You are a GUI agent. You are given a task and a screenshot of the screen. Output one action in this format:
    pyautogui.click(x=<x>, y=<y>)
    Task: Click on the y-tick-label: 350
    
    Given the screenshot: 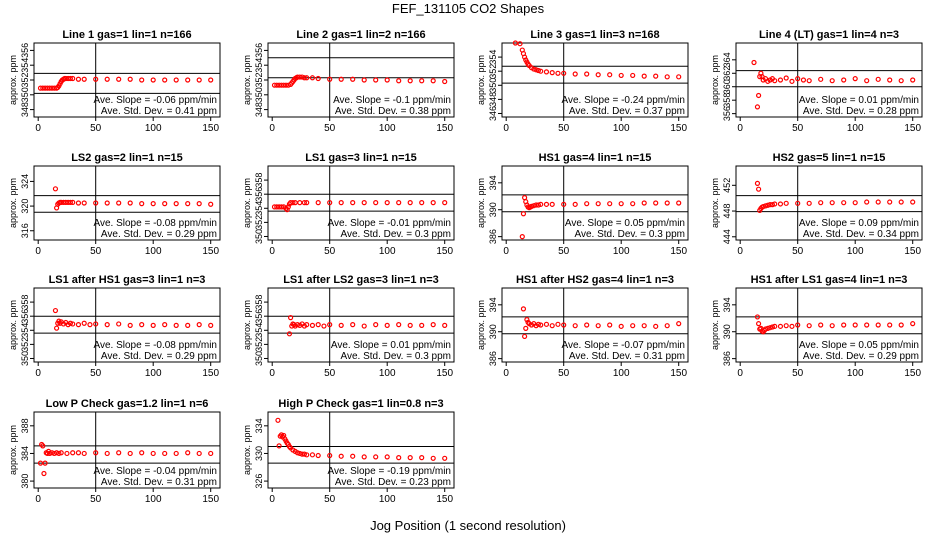 What is the action you would take?
    pyautogui.click(x=493, y=85)
    